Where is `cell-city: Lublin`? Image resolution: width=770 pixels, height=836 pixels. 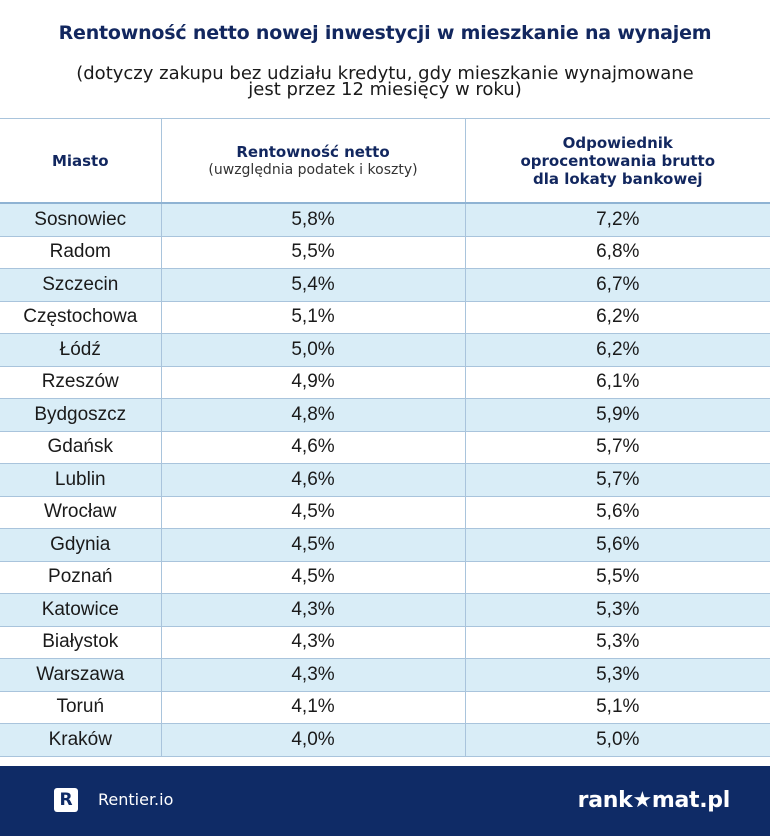 cell-city: Lublin is located at coordinates (81, 480).